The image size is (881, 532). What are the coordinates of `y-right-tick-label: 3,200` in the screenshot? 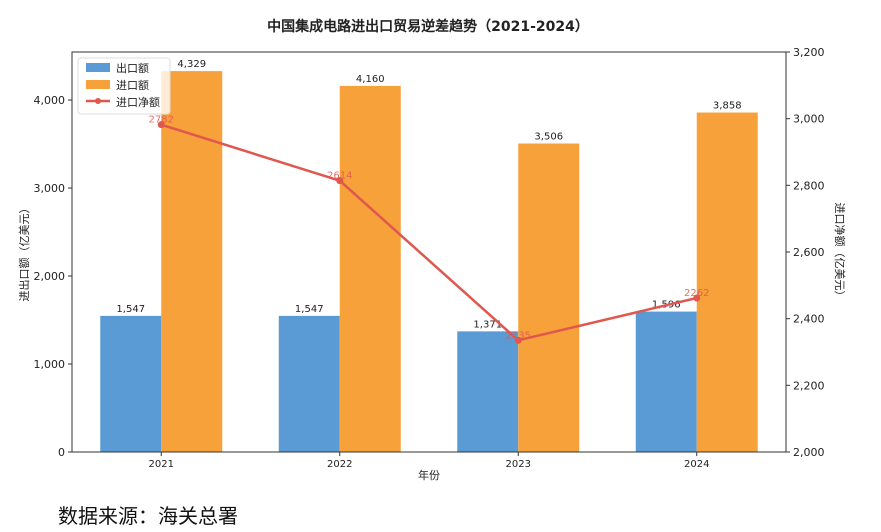 It's located at (809, 52).